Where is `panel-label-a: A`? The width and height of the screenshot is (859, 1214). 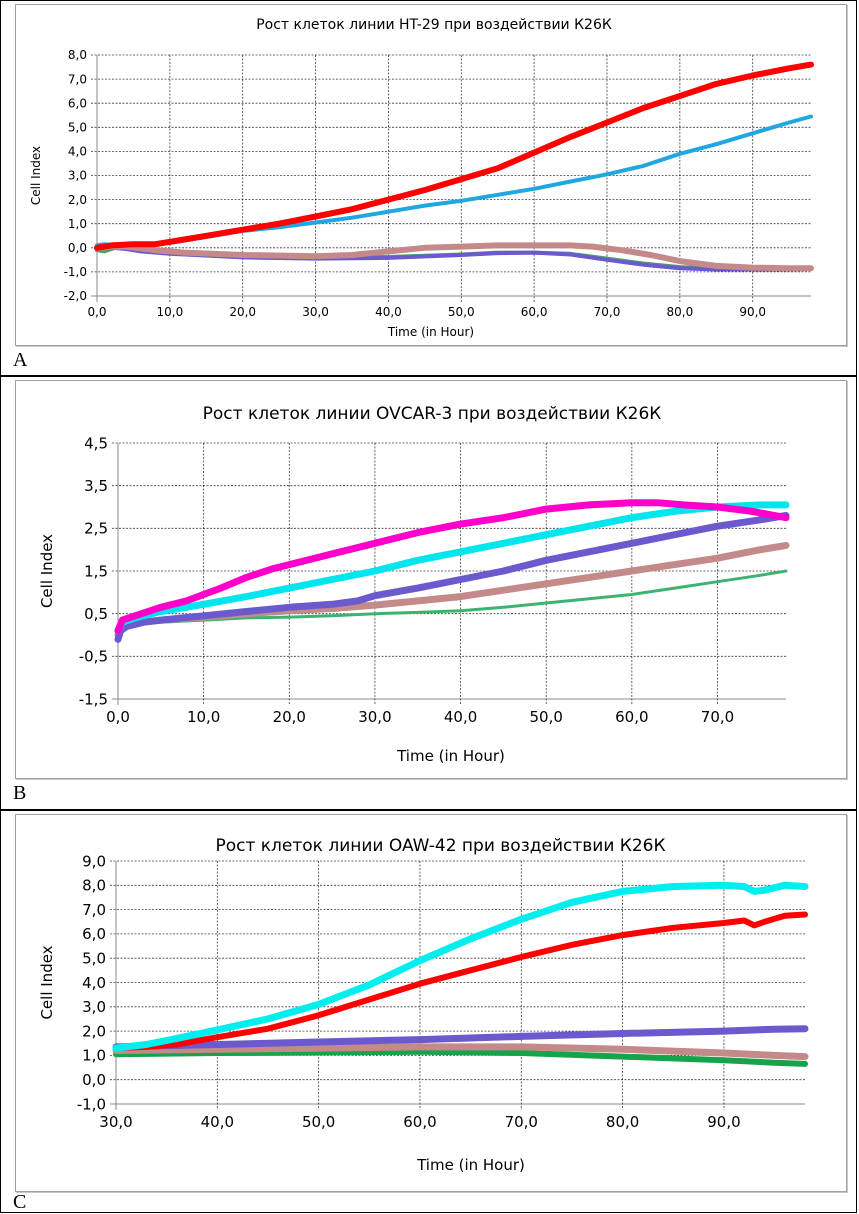 panel-label-a: A is located at coordinates (20, 360).